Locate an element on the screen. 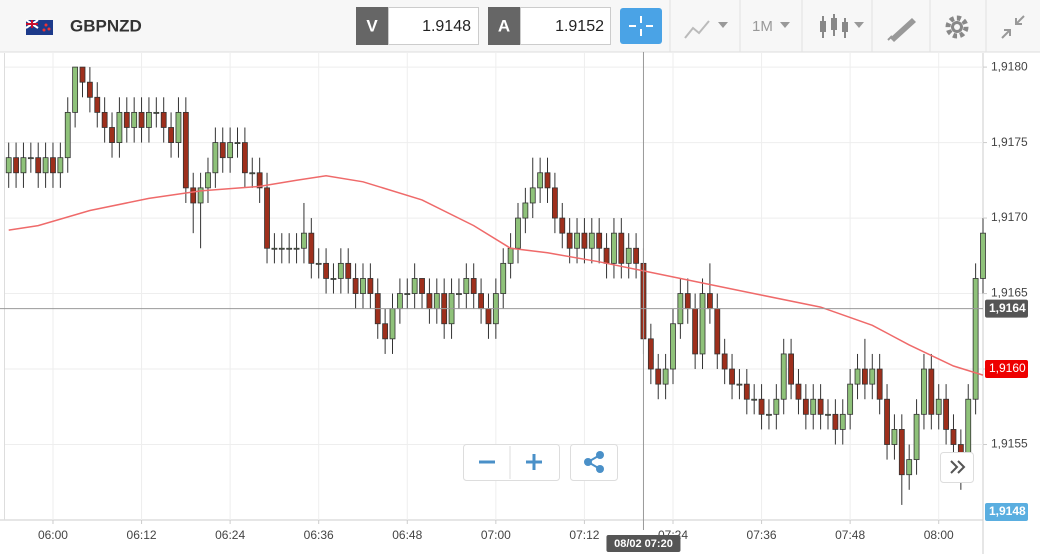  ask-label: A is located at coordinates (504, 25).